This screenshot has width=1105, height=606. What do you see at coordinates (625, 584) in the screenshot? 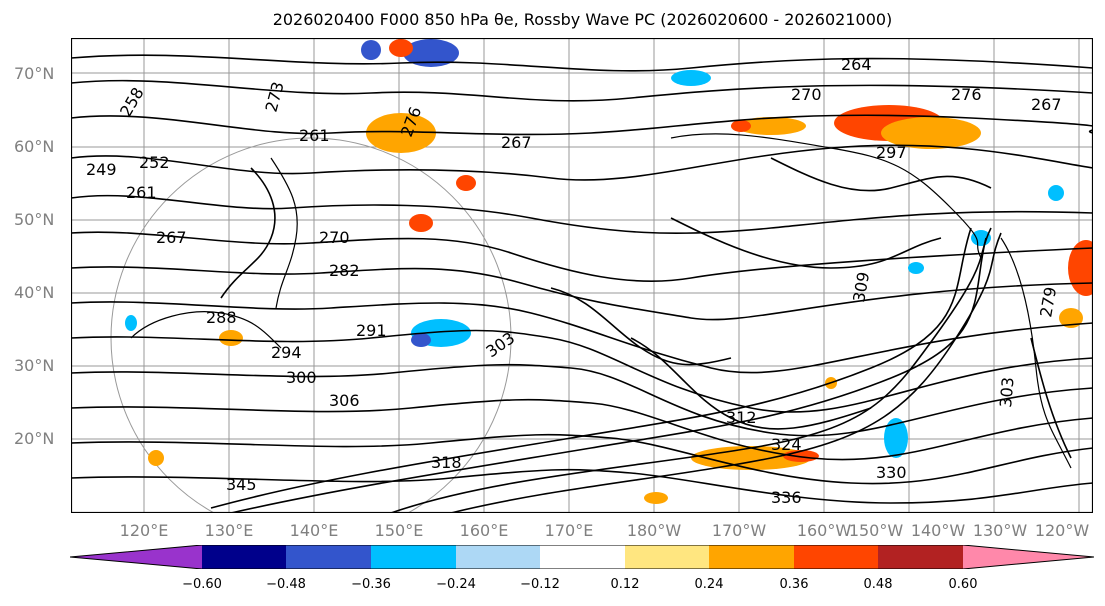
I see `colorbar-tick: 0.12` at bounding box center [625, 584].